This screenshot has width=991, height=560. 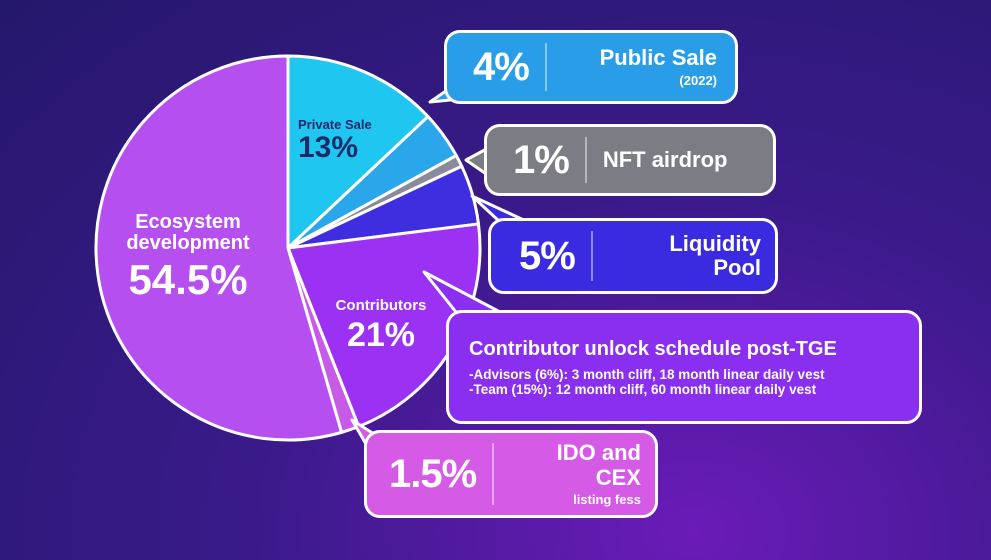 I want to click on private-sale-label: Private Sale 13%, so click(x=335, y=140).